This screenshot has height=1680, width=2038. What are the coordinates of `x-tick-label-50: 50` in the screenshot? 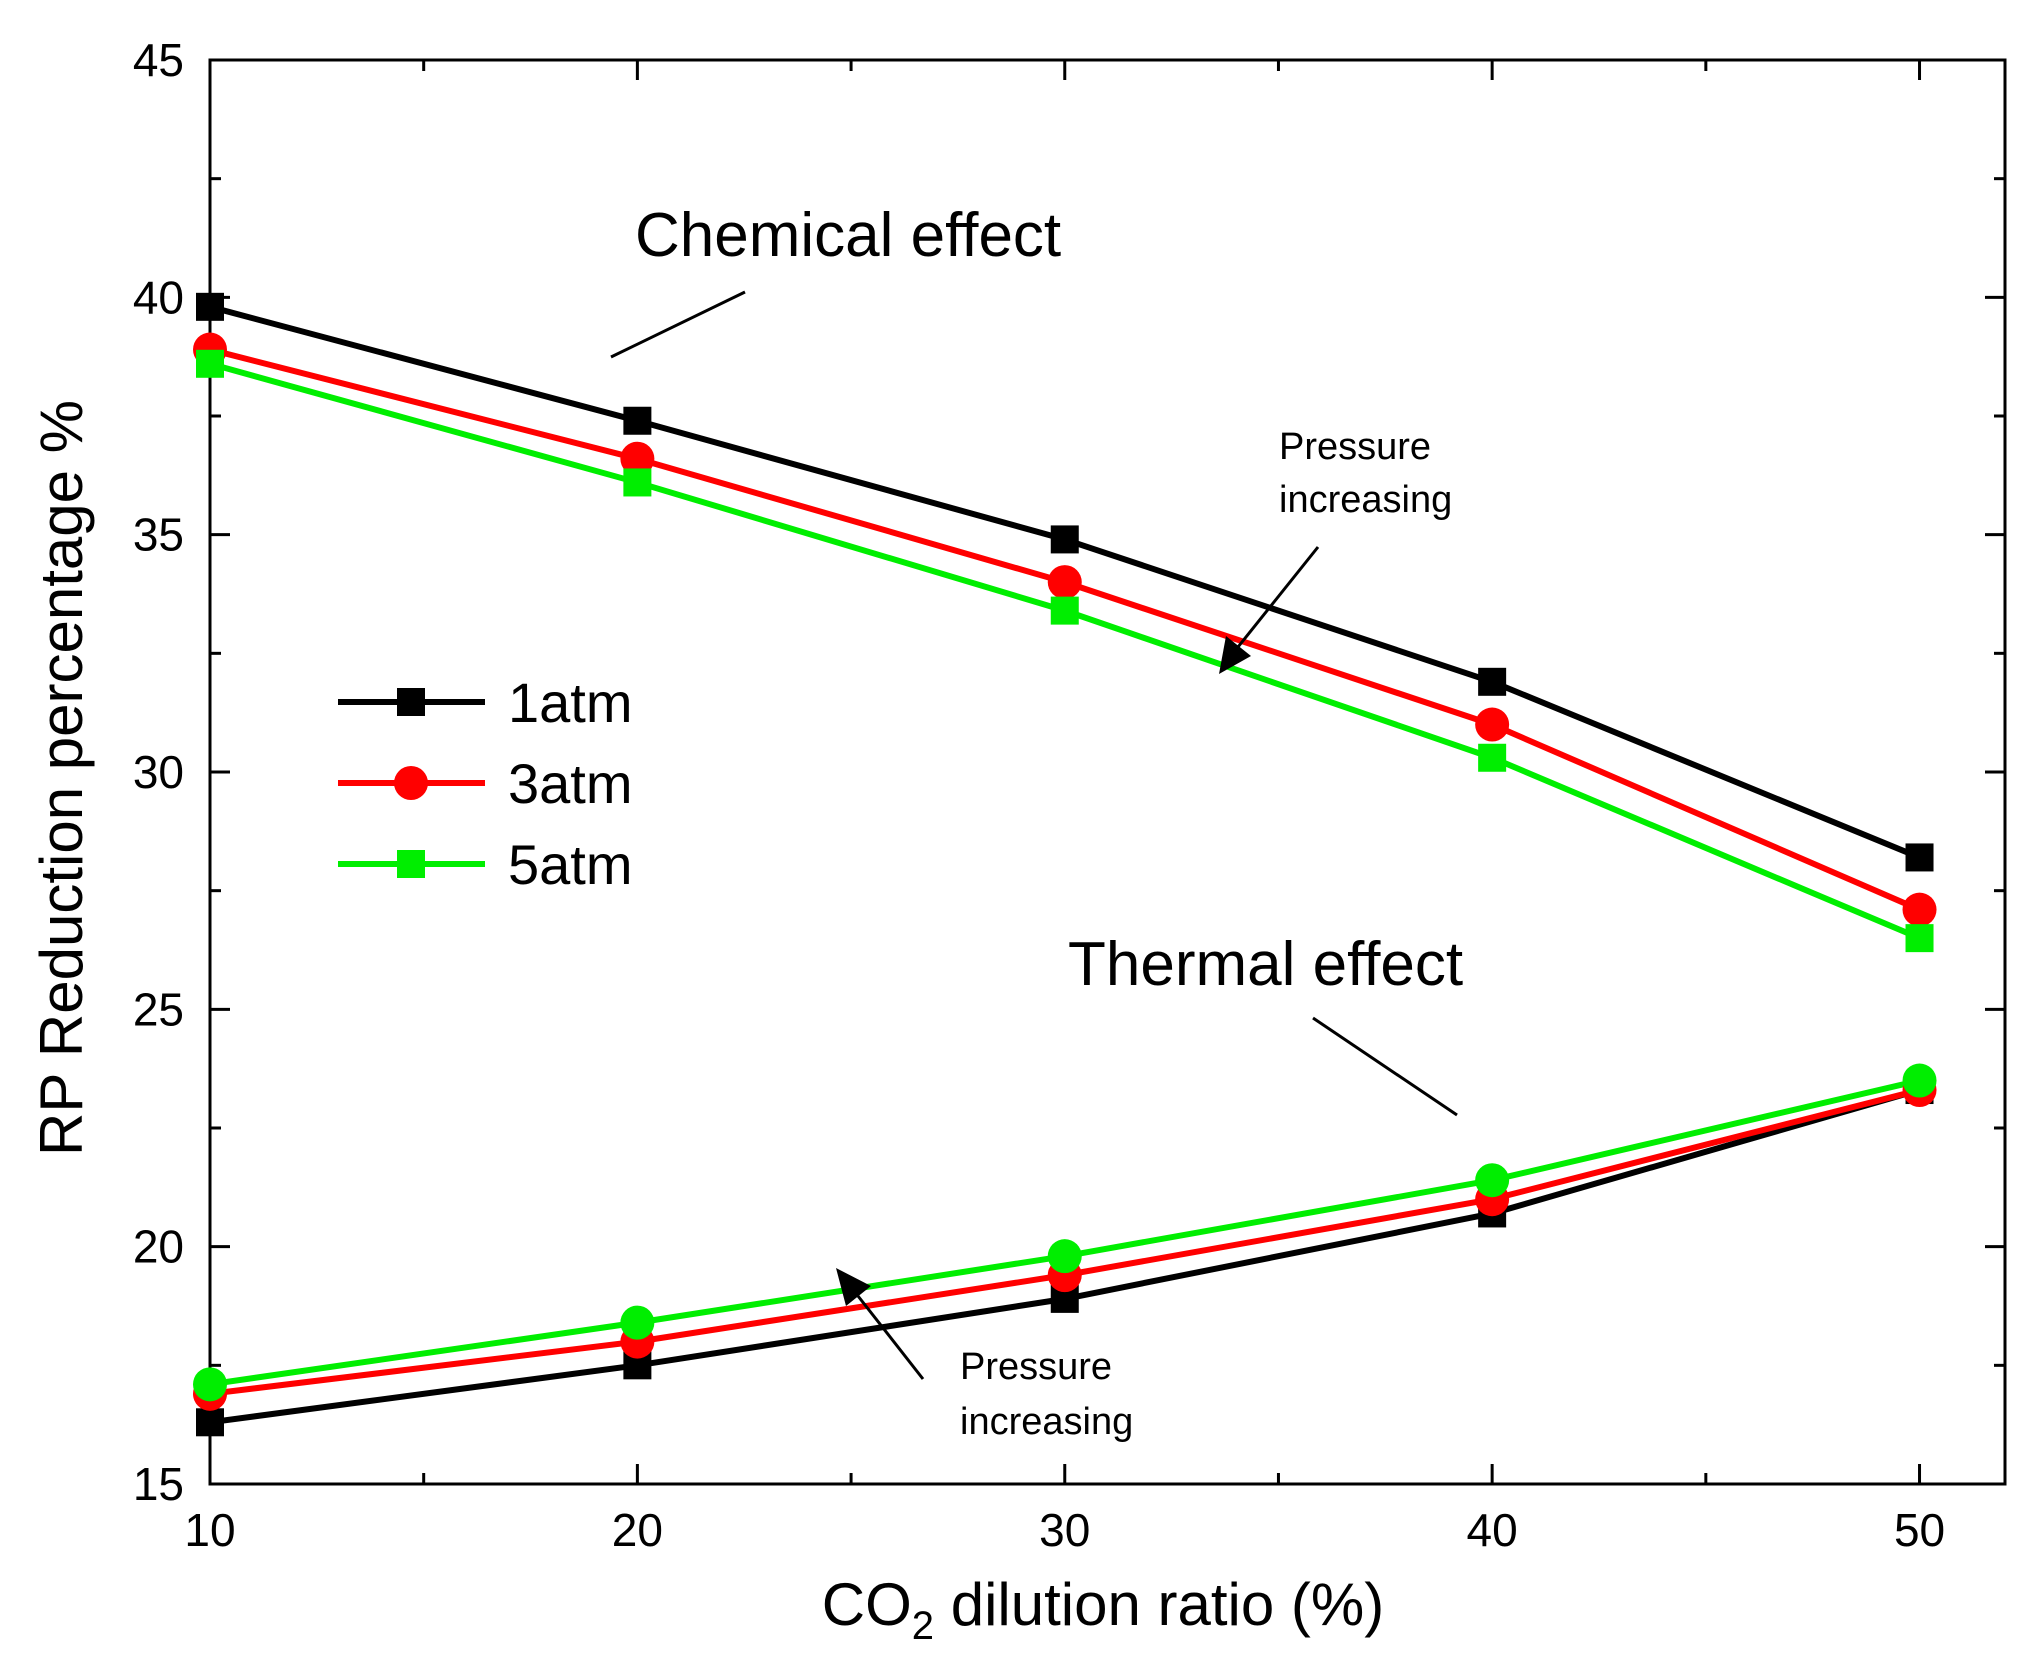 It's located at (1919, 1530).